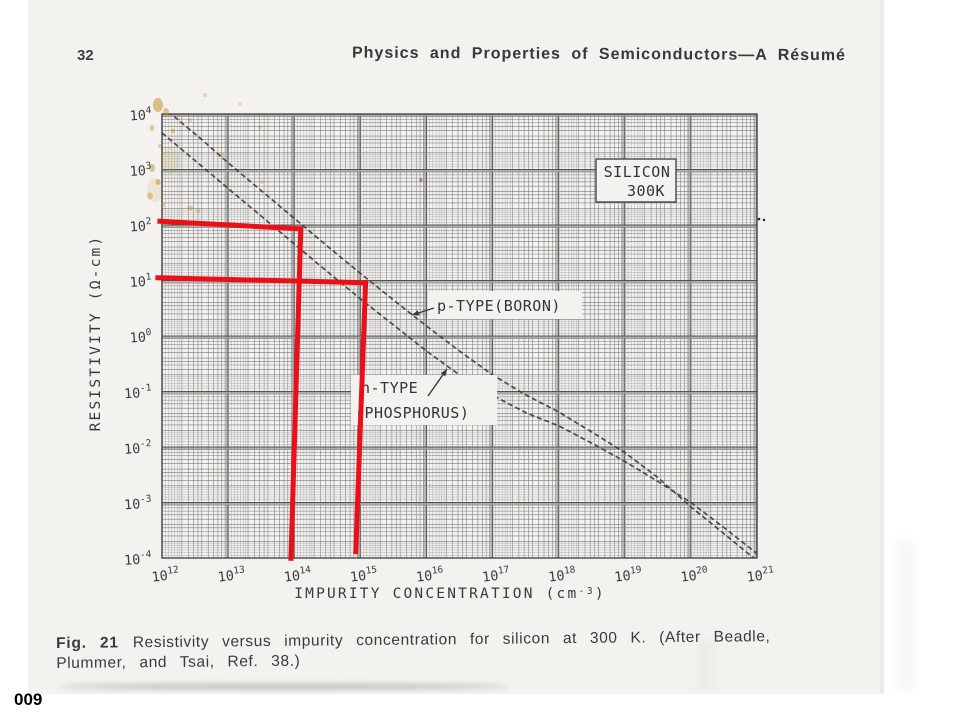 This screenshot has height=720, width=960. What do you see at coordinates (137, 504) in the screenshot?
I see `y-tick-label: 10⁻³` at bounding box center [137, 504].